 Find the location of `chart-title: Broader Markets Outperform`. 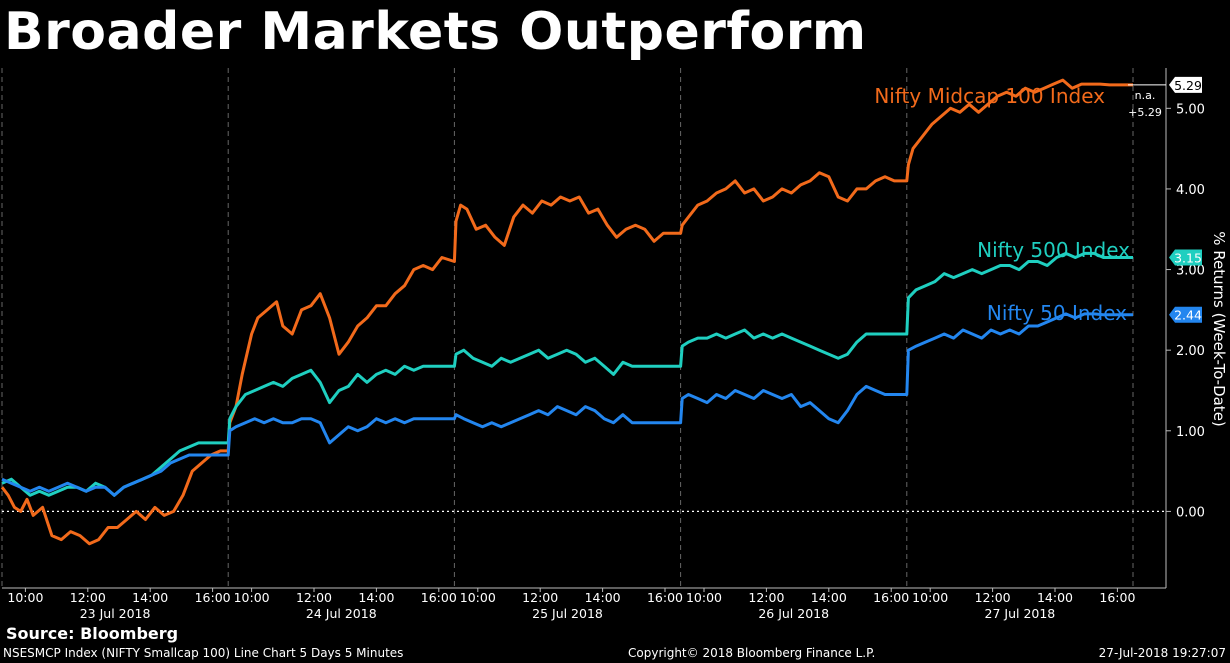

chart-title: Broader Markets Outperform is located at coordinates (435, 32).